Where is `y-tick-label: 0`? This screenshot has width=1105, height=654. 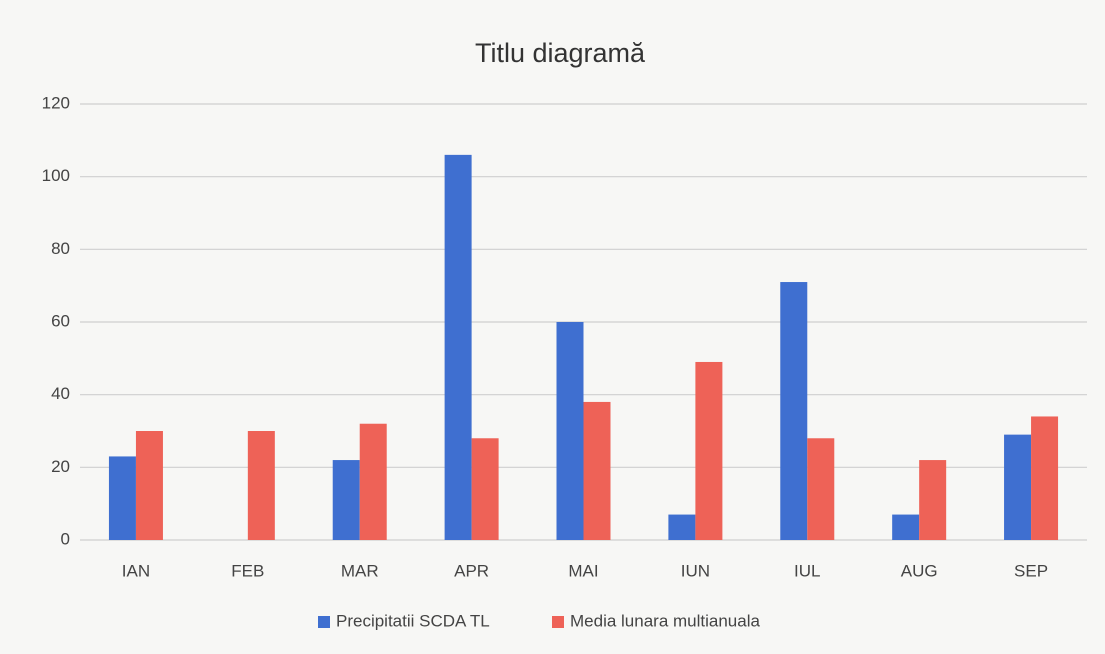
y-tick-label: 0 is located at coordinates (65, 538).